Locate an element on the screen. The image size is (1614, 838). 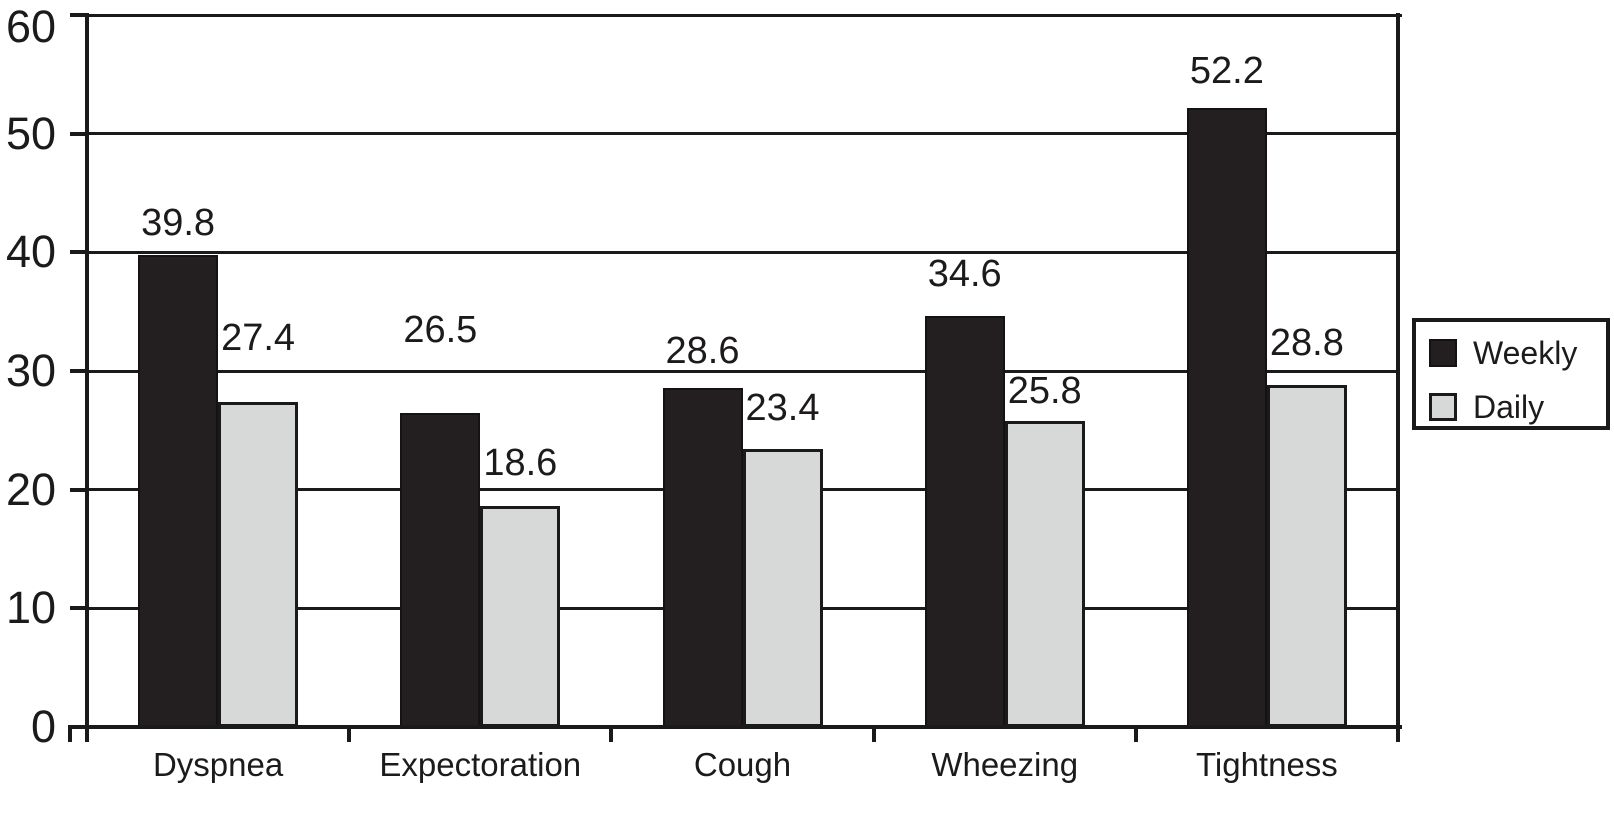
value-label-daily-tightness: 28.8 is located at coordinates (1306, 343).